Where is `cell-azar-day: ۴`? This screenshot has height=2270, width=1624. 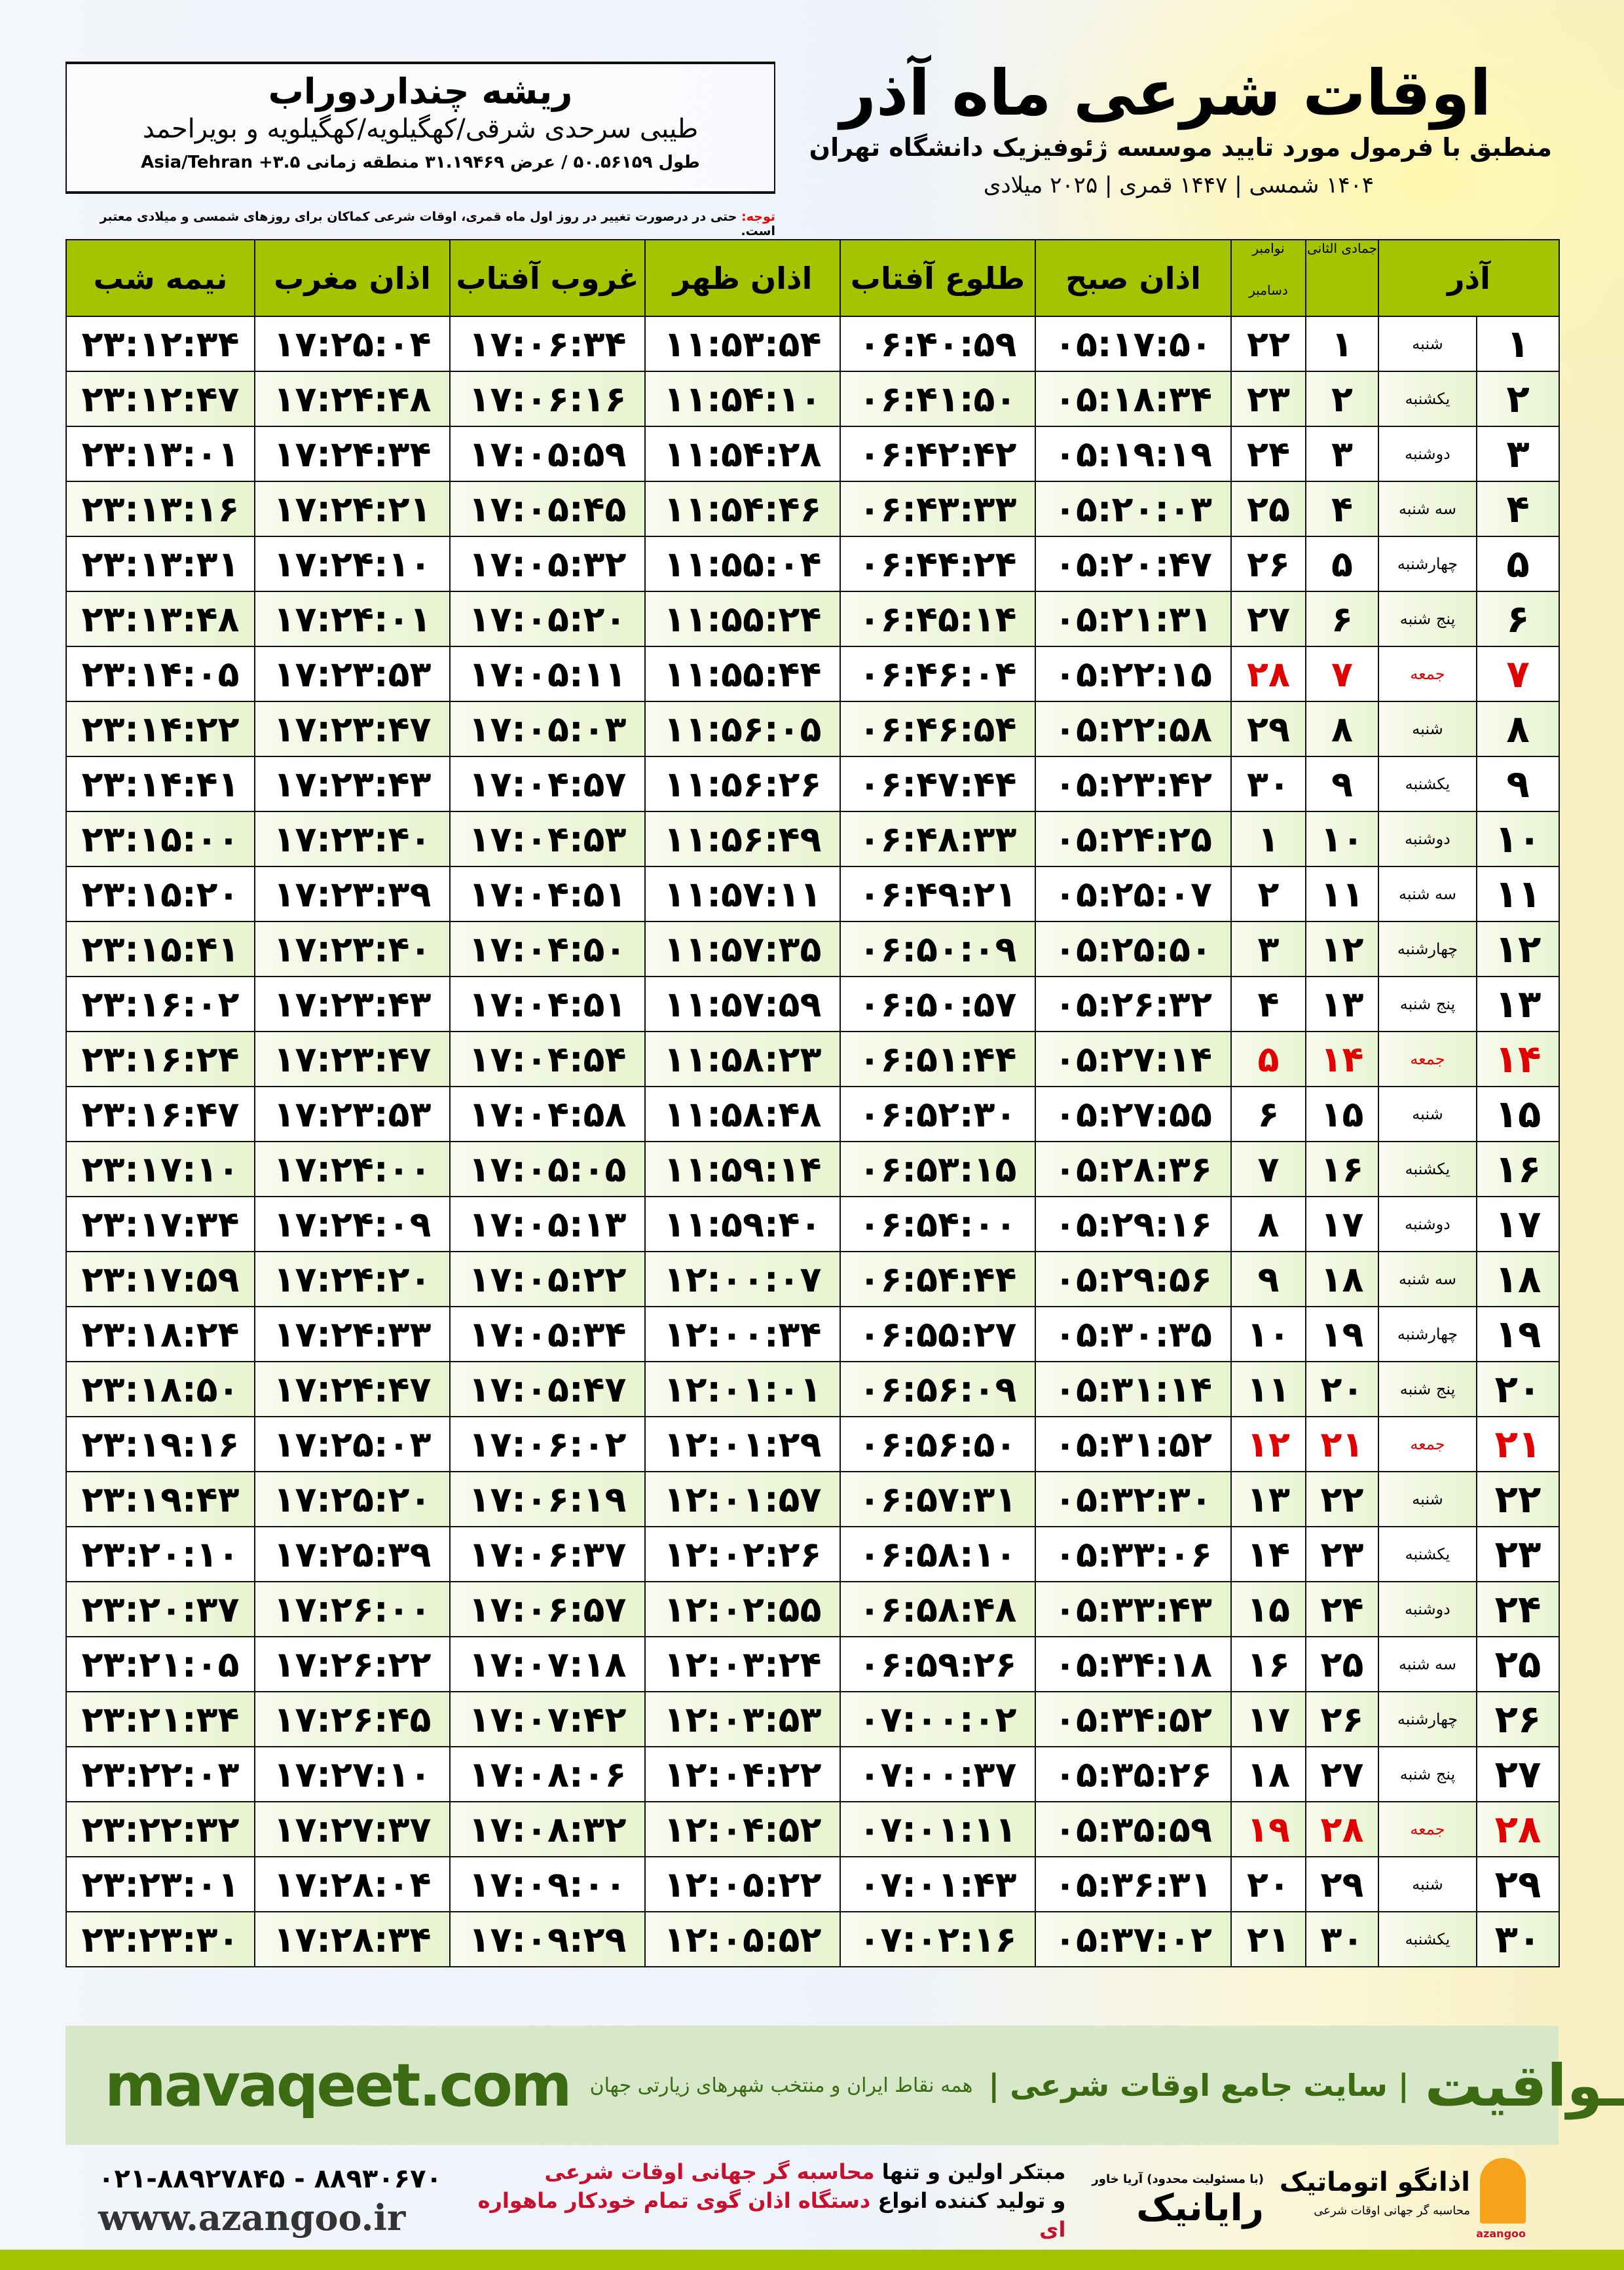
cell-azar-day: ۴ is located at coordinates (1518, 509).